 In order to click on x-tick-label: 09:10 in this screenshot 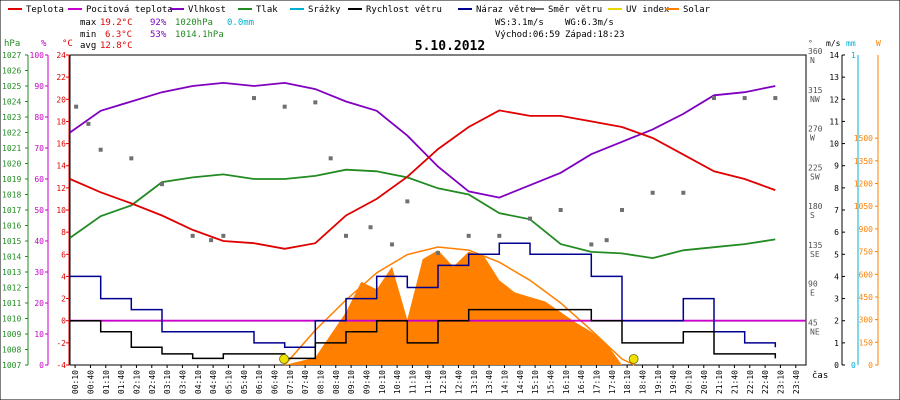, I will do `click(351, 382)`.